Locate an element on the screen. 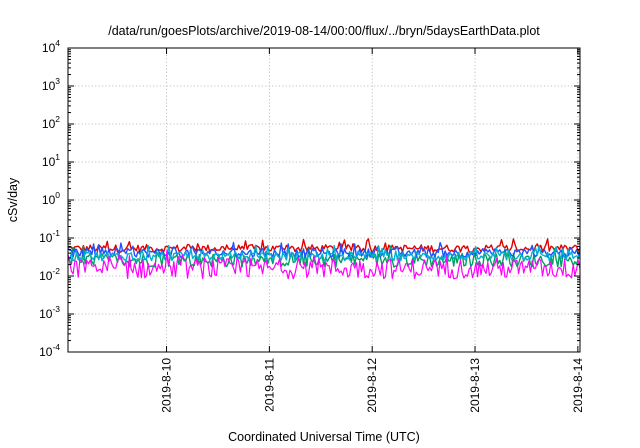 This screenshot has height=448, width=640. x-axis-label: Coordinated Universal Time (UTC) is located at coordinates (324, 437).